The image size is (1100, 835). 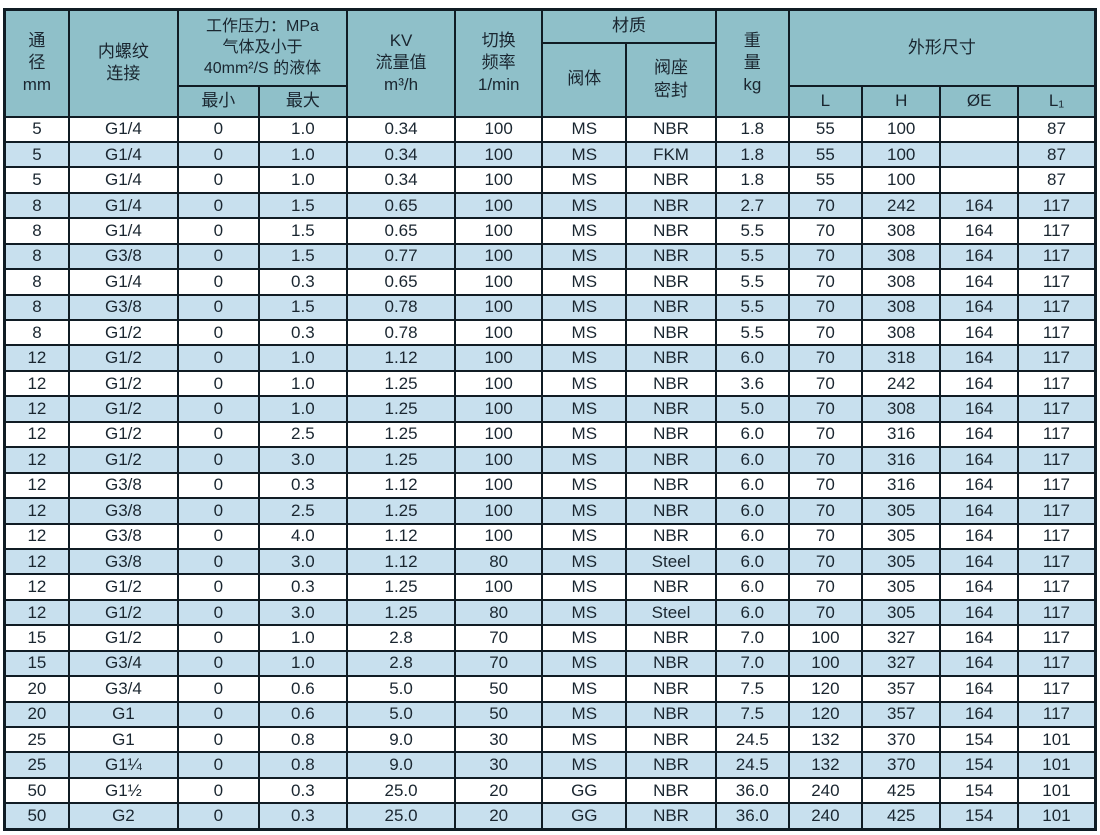 What do you see at coordinates (550, 180) in the screenshot?
I see `table-row: 5 G1/4 0 1.0 0.34 100 MS NBR 1.8 55 100 87` at bounding box center [550, 180].